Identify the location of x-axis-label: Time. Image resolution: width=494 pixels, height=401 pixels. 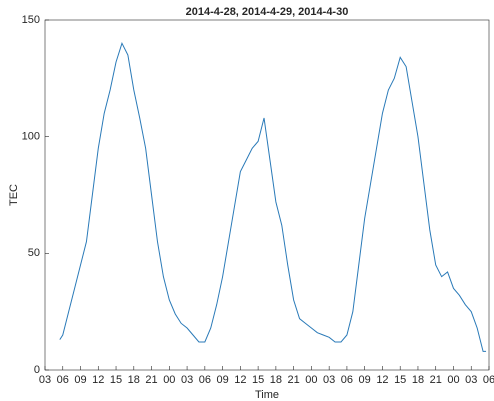
(267, 395).